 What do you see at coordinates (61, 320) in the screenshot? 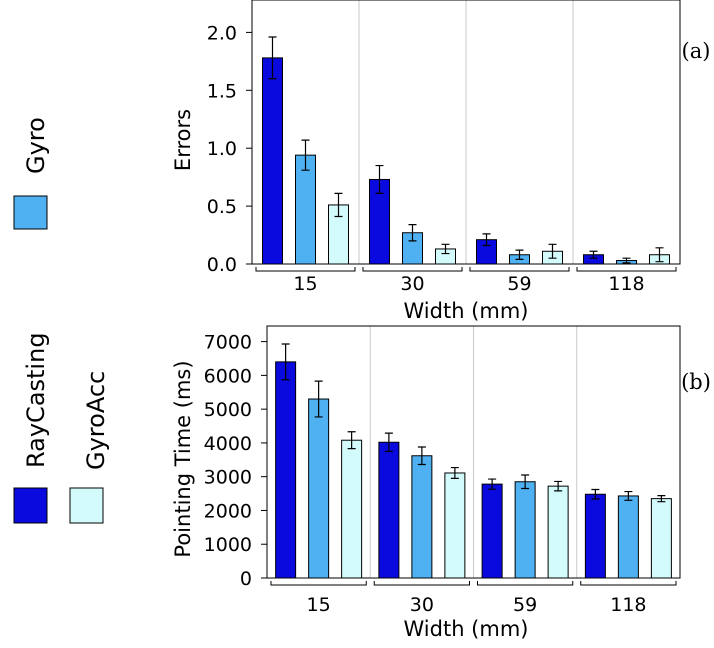
I see `legend: Gyro RayCasting GyroAcc` at bounding box center [61, 320].